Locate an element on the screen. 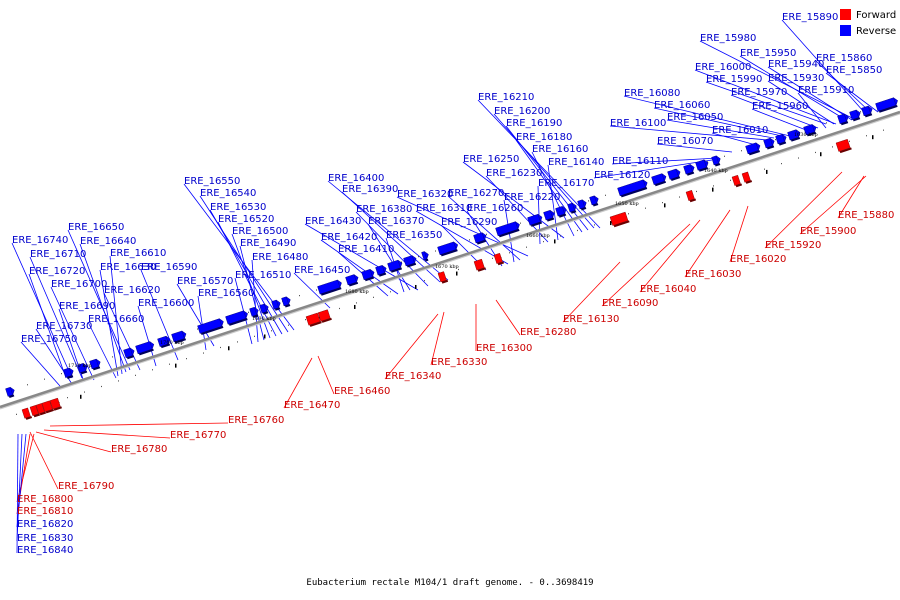 This screenshot has height=600, width=900. scale-label: 1630 kbp is located at coordinates (806, 135).